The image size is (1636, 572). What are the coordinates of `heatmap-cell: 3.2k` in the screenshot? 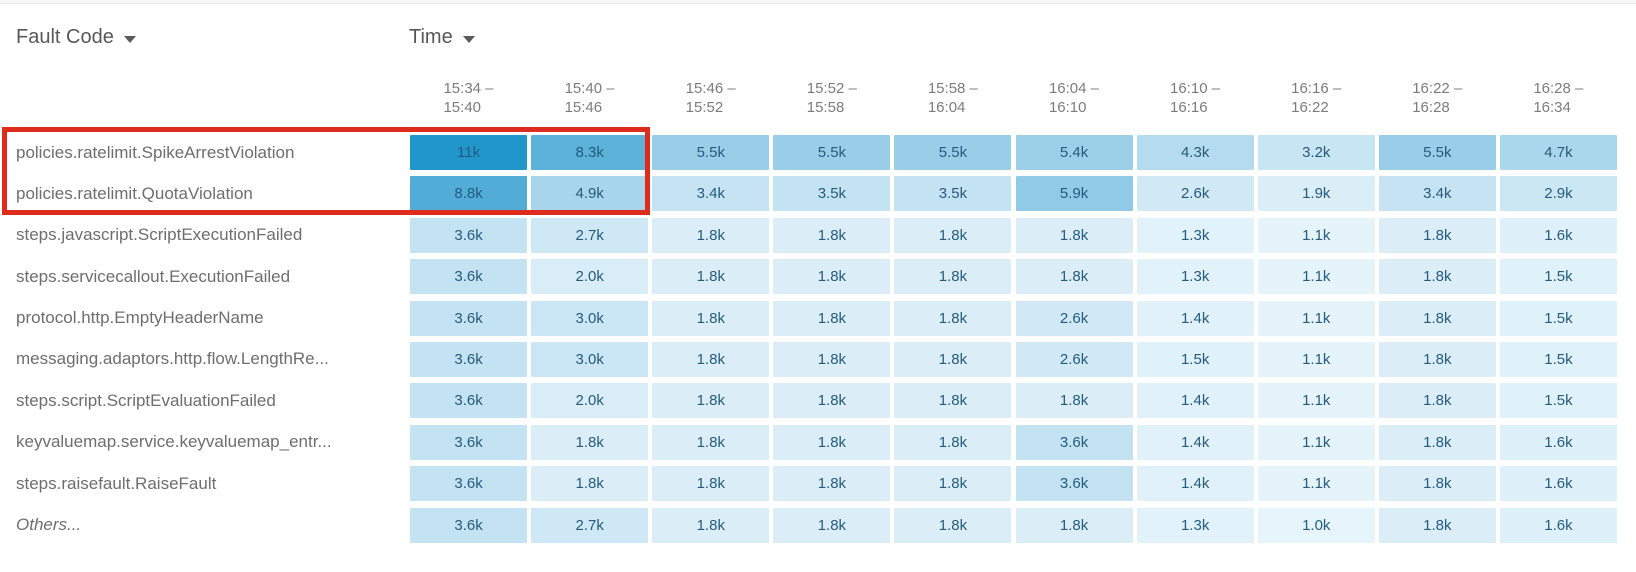 It's located at (1316, 152).